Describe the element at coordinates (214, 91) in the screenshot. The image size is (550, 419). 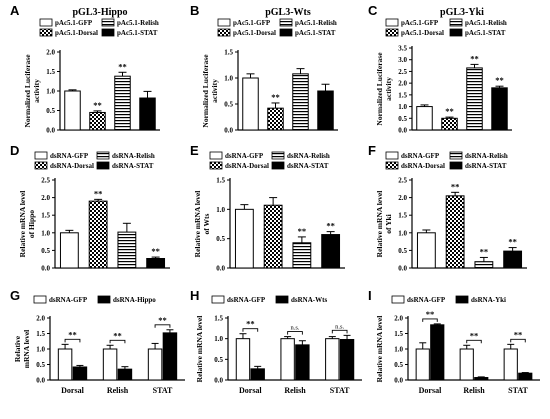
I see `y-axis-label: activity` at that location.